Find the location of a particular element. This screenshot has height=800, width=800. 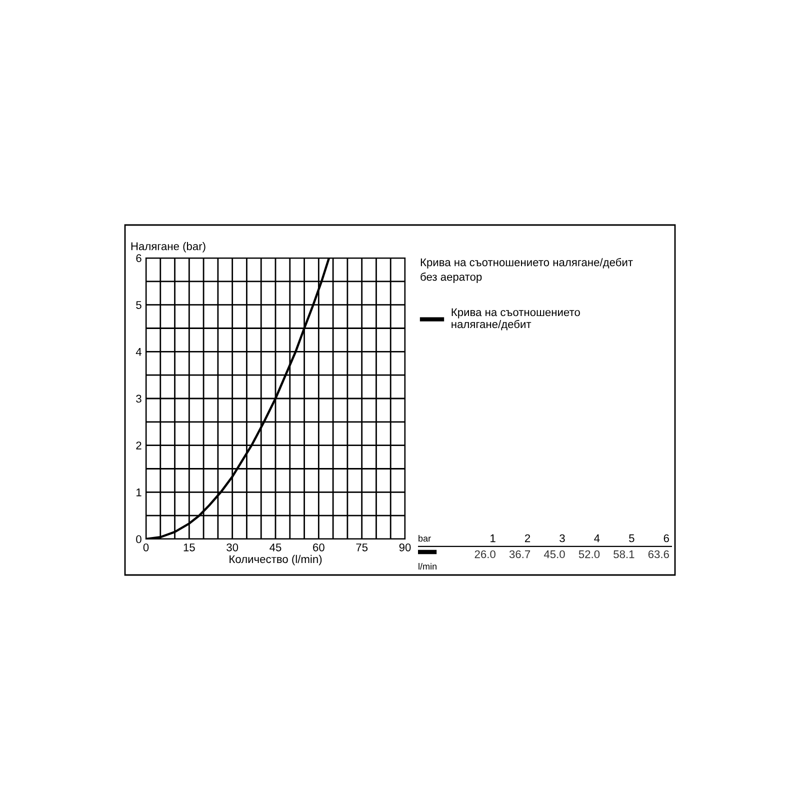

text: 1 is located at coordinates (493, 538).